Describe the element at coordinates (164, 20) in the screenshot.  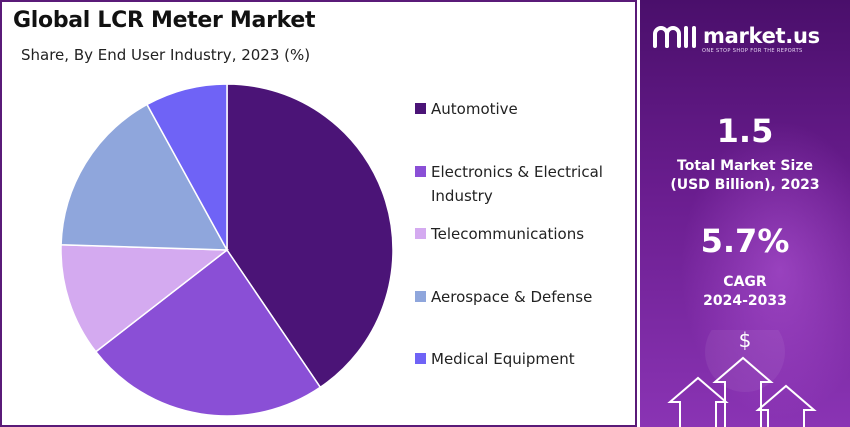
I see `chart-title: Global LCR Meter Market` at that location.